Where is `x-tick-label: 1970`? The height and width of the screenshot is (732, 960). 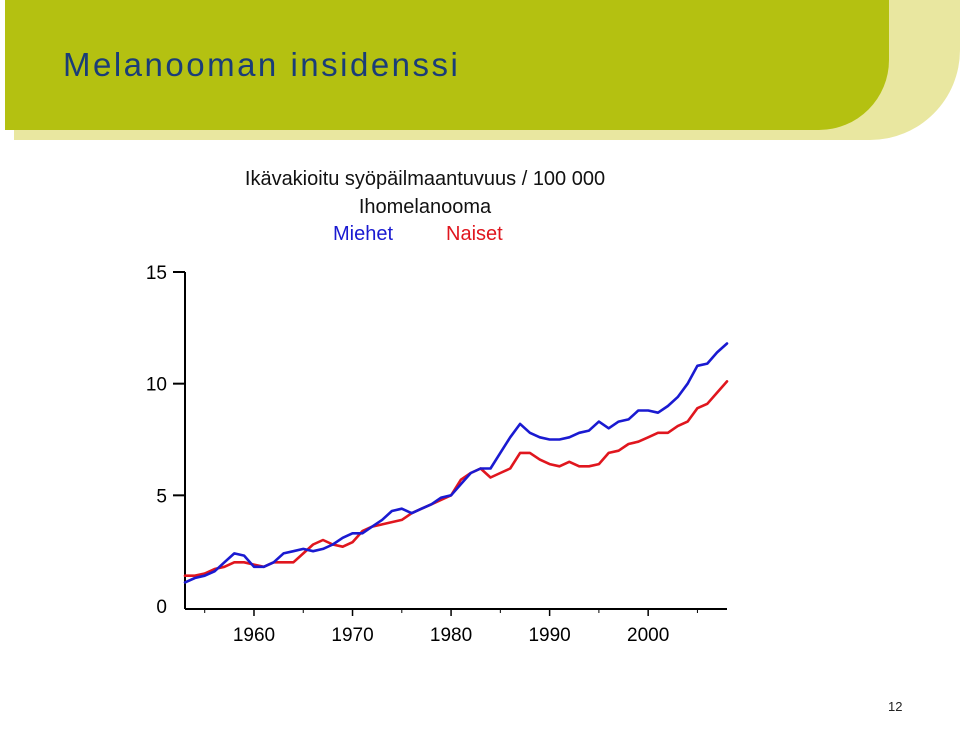
x-tick-label: 1970 is located at coordinates (352, 635).